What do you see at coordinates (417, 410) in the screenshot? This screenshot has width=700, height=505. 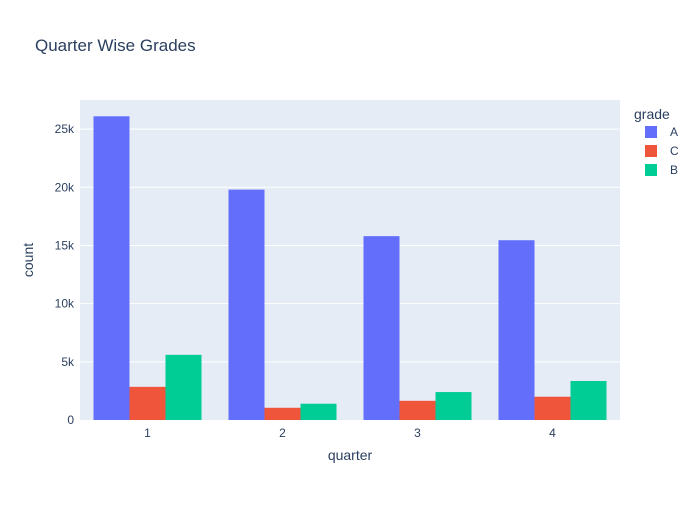 I see `bar-C-q3` at bounding box center [417, 410].